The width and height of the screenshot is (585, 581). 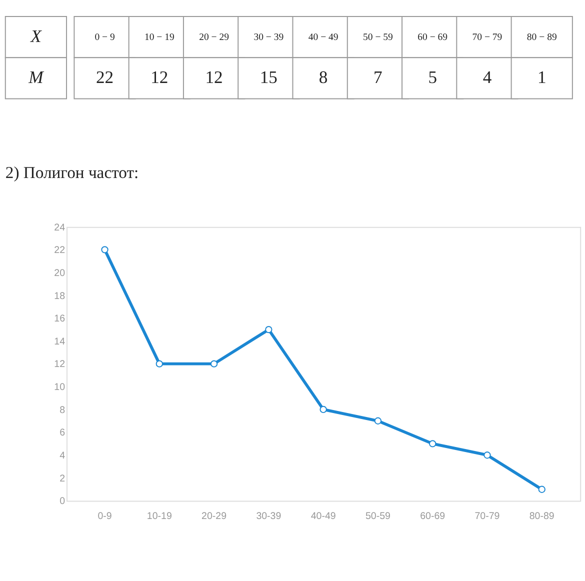 What do you see at coordinates (36, 36) in the screenshot?
I see `text: X` at bounding box center [36, 36].